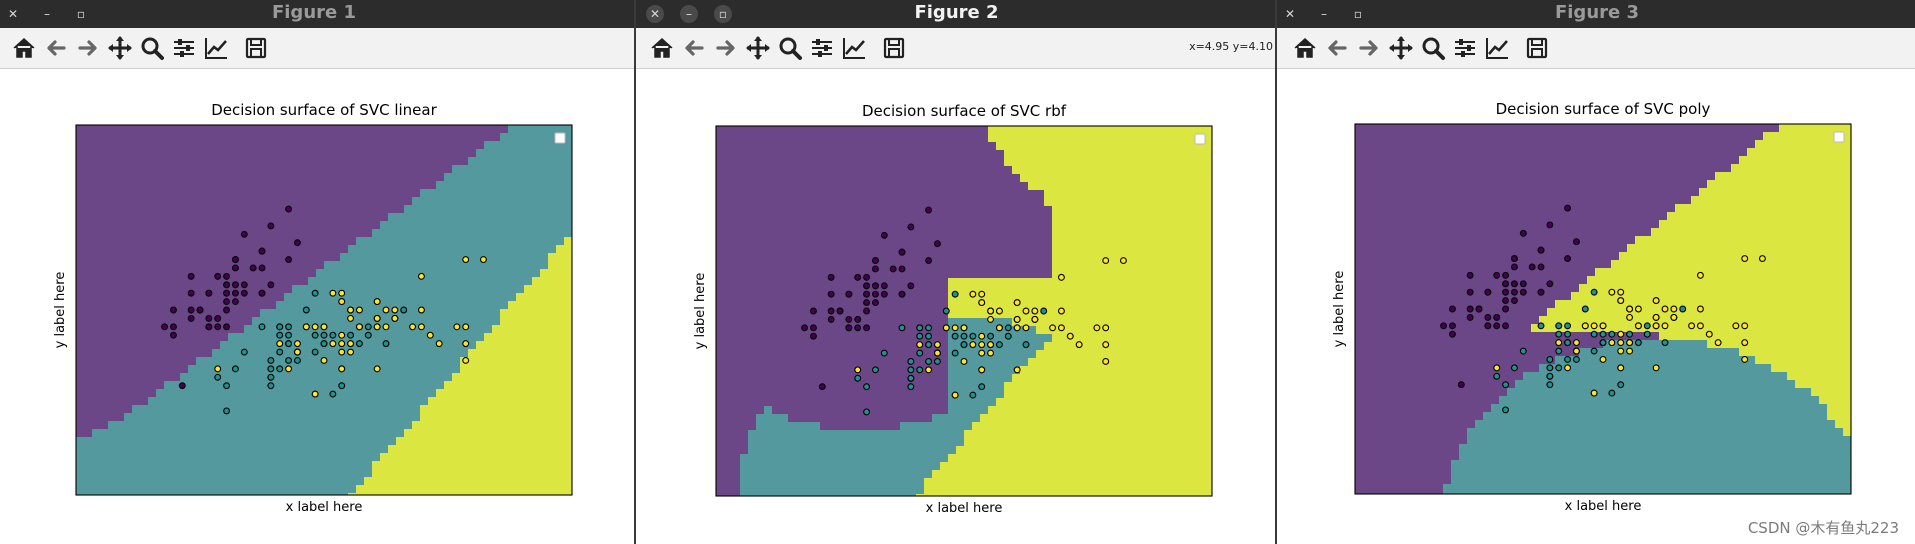  What do you see at coordinates (466, 360) in the screenshot?
I see `scatter-point-class2` at bounding box center [466, 360].